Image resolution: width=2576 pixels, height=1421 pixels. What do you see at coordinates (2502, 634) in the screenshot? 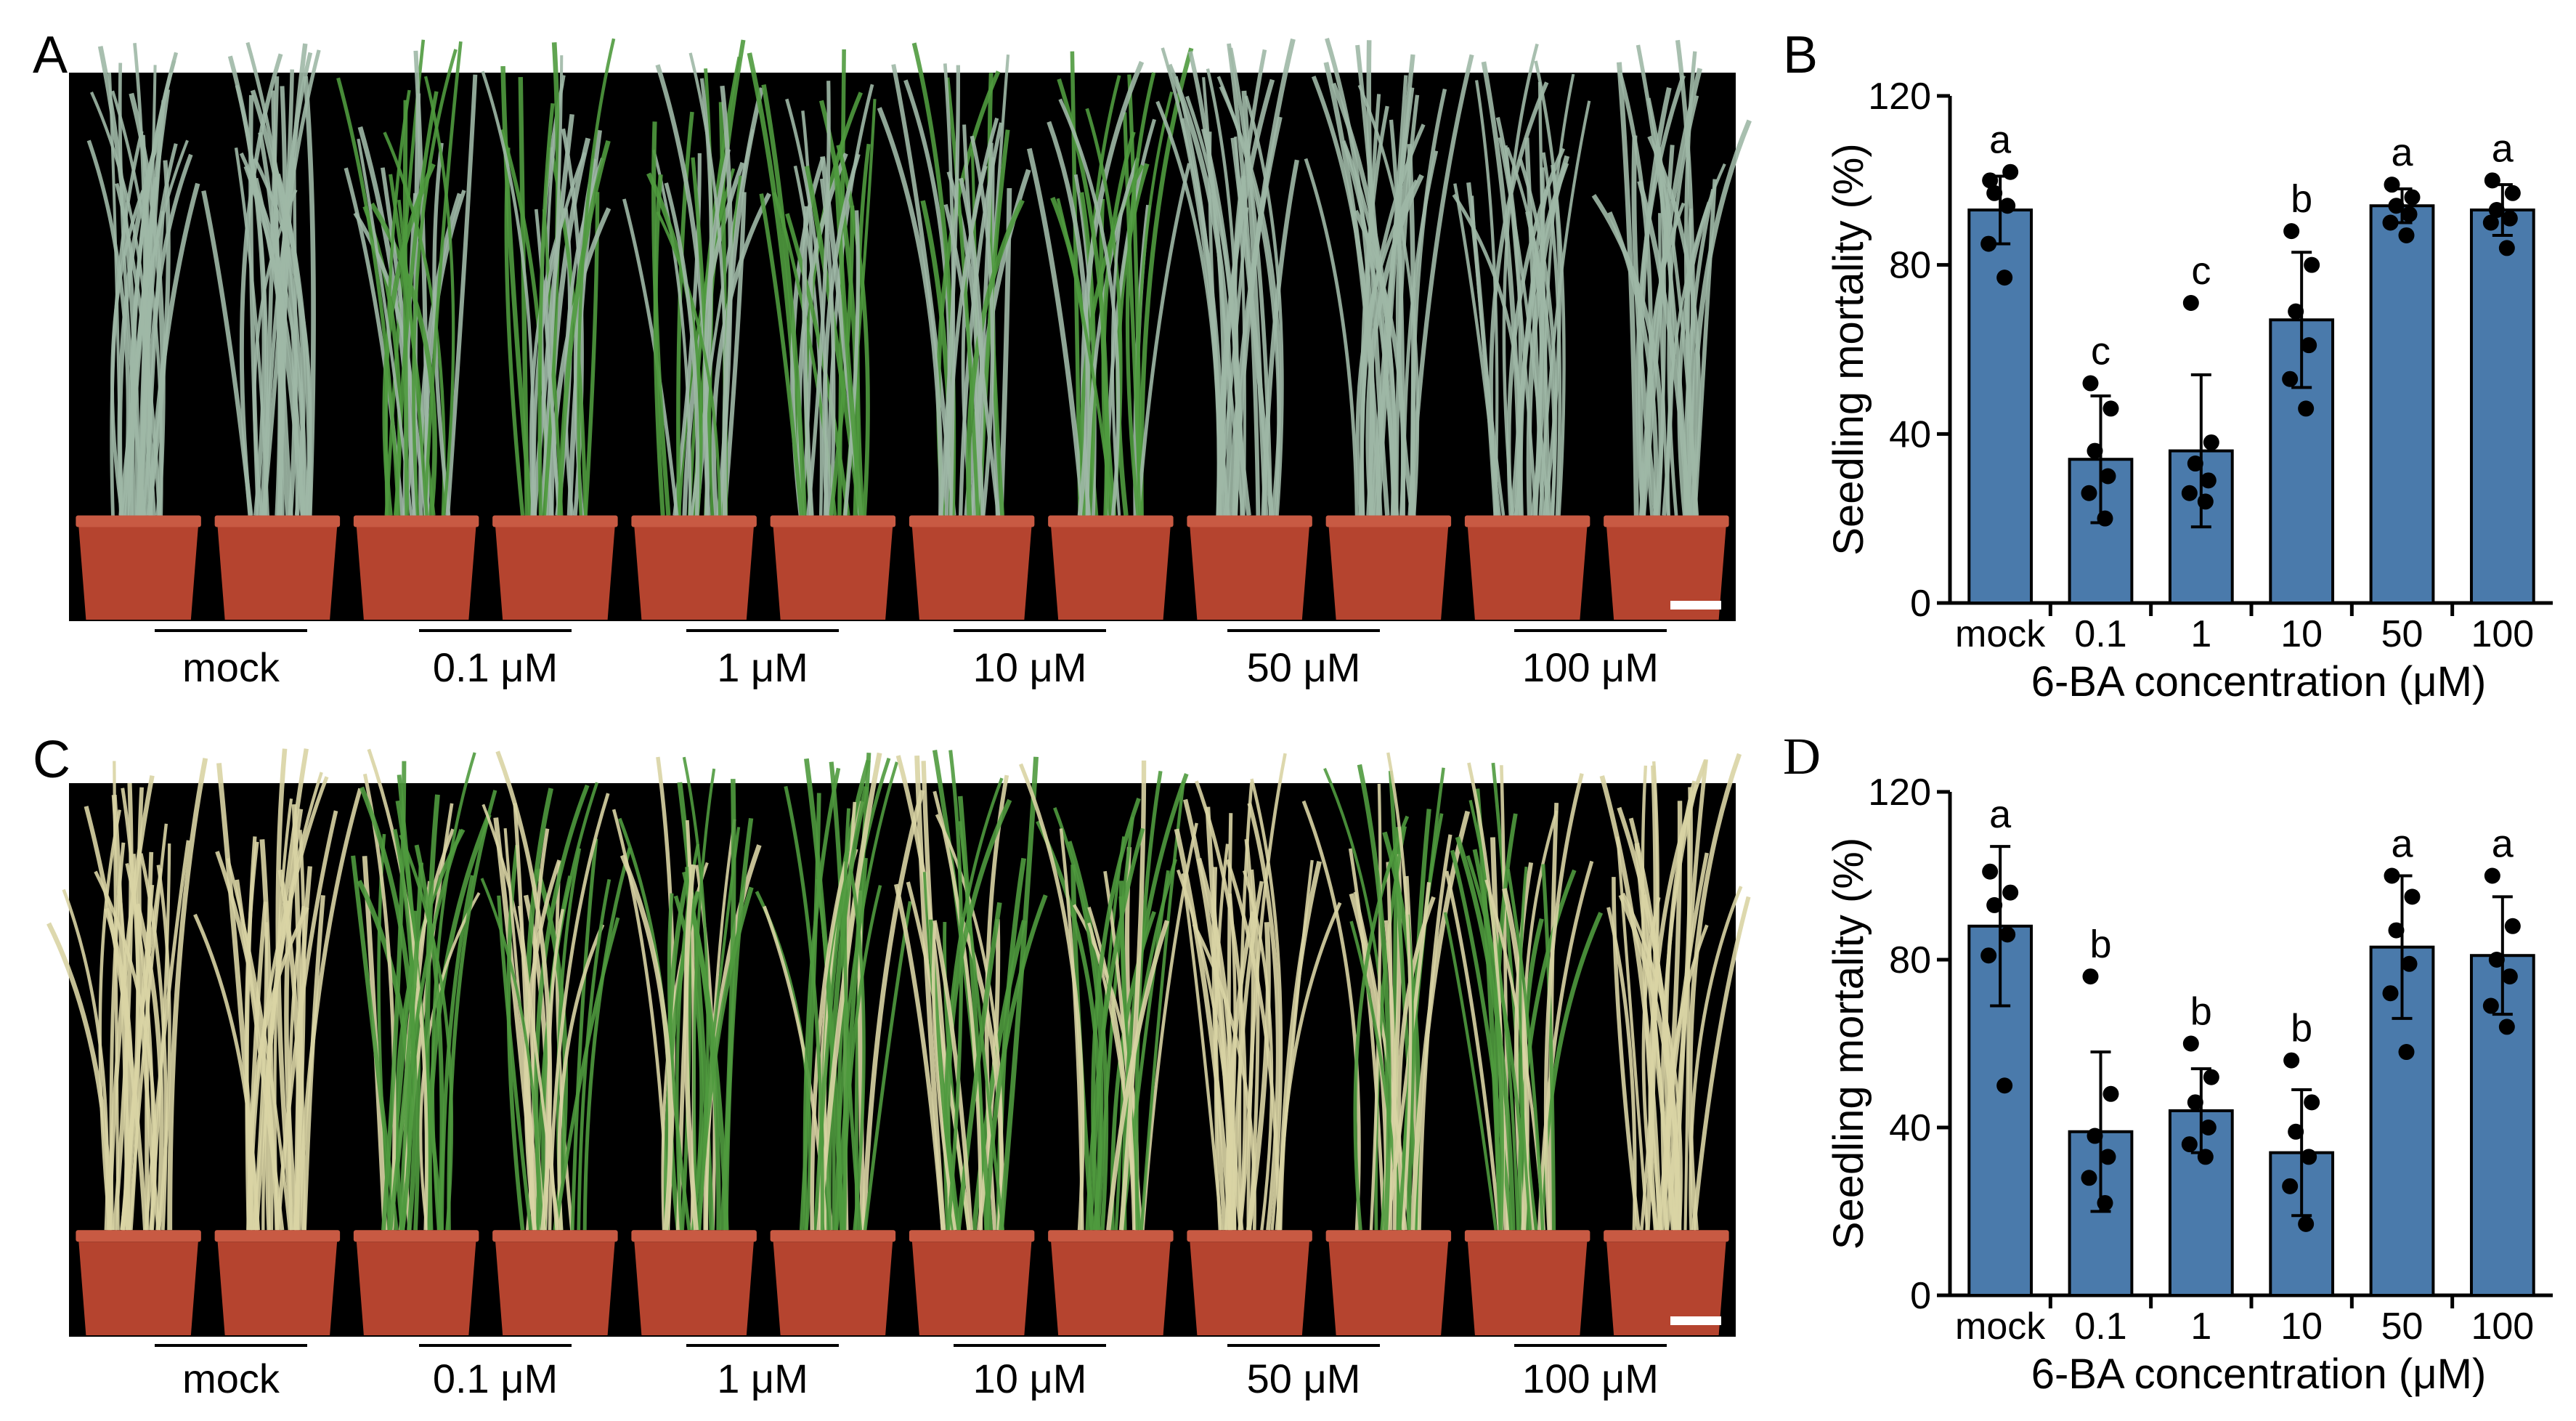
I see `x-tick-label: 100` at bounding box center [2502, 634].